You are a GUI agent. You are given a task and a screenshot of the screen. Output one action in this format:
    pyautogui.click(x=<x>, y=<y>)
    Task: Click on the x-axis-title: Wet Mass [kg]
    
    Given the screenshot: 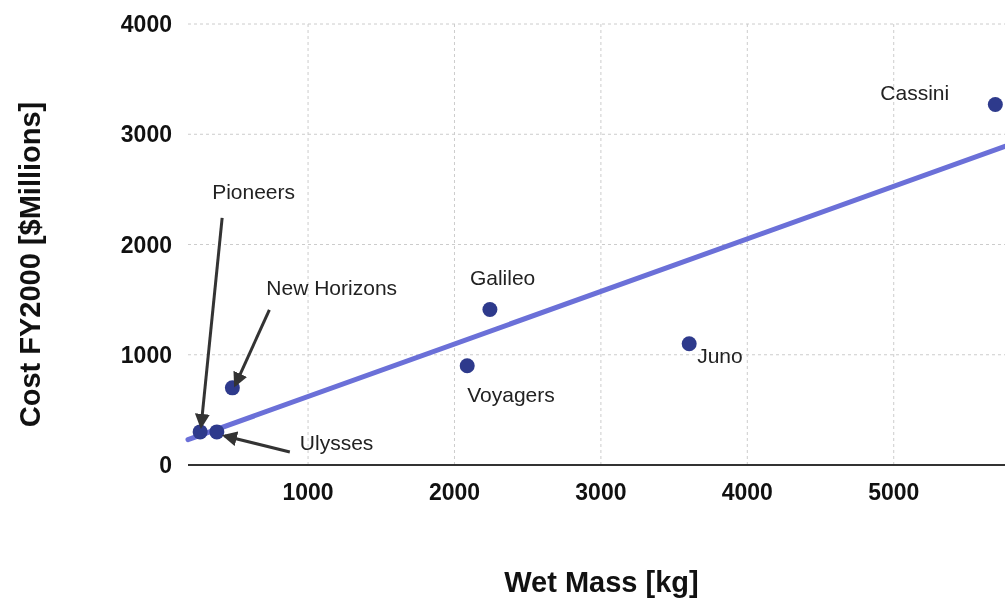 What is the action you would take?
    pyautogui.click(x=601, y=582)
    